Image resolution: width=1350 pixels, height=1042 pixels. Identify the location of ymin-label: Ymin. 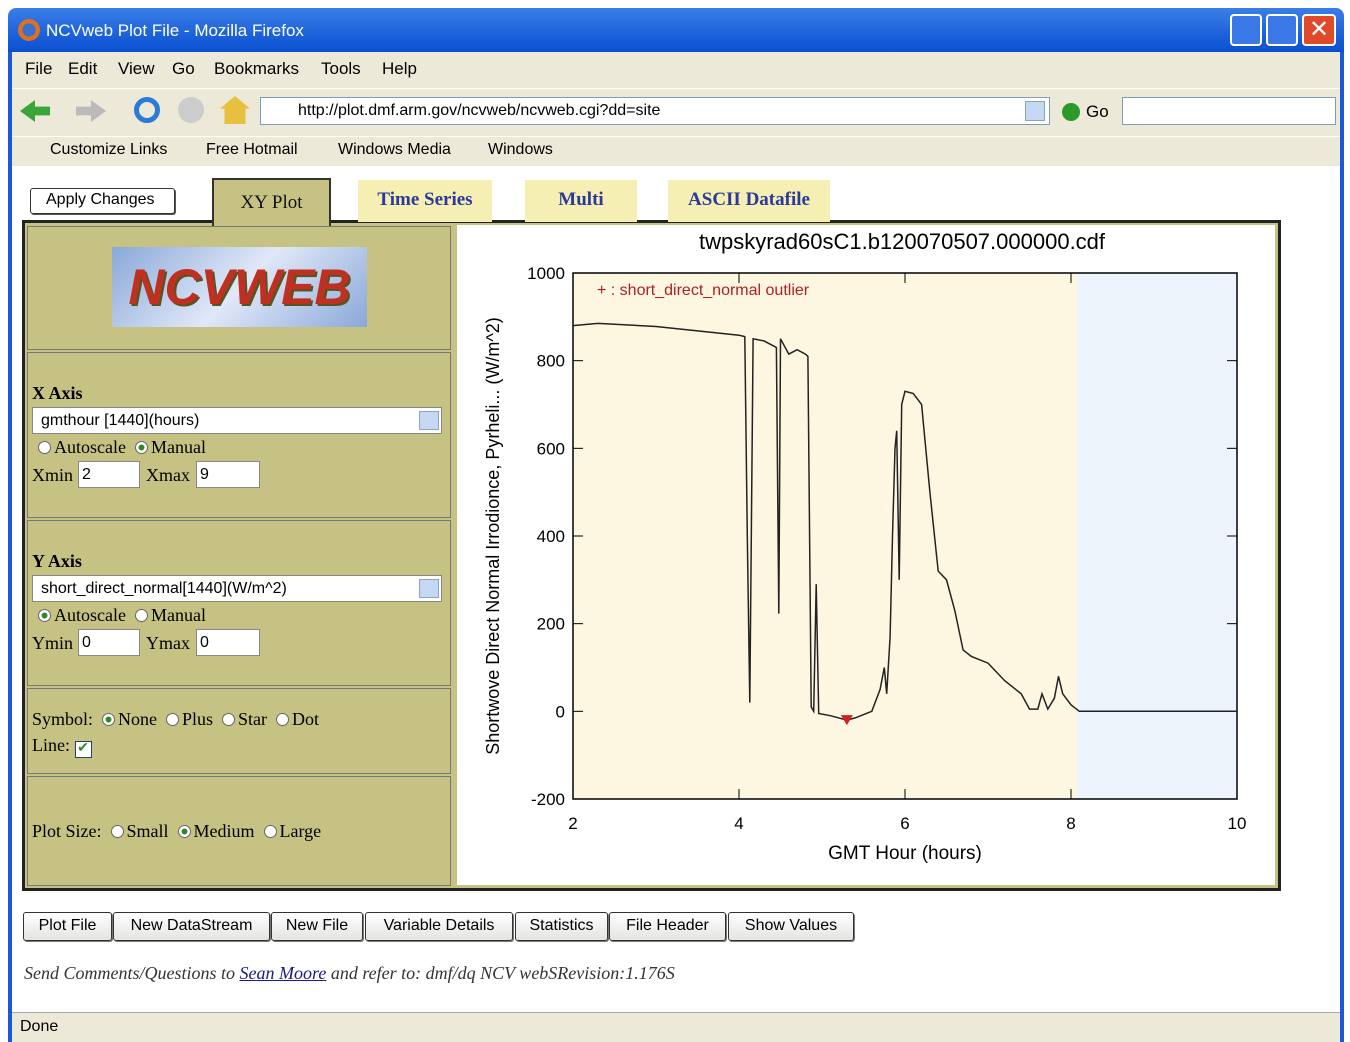
(53, 643).